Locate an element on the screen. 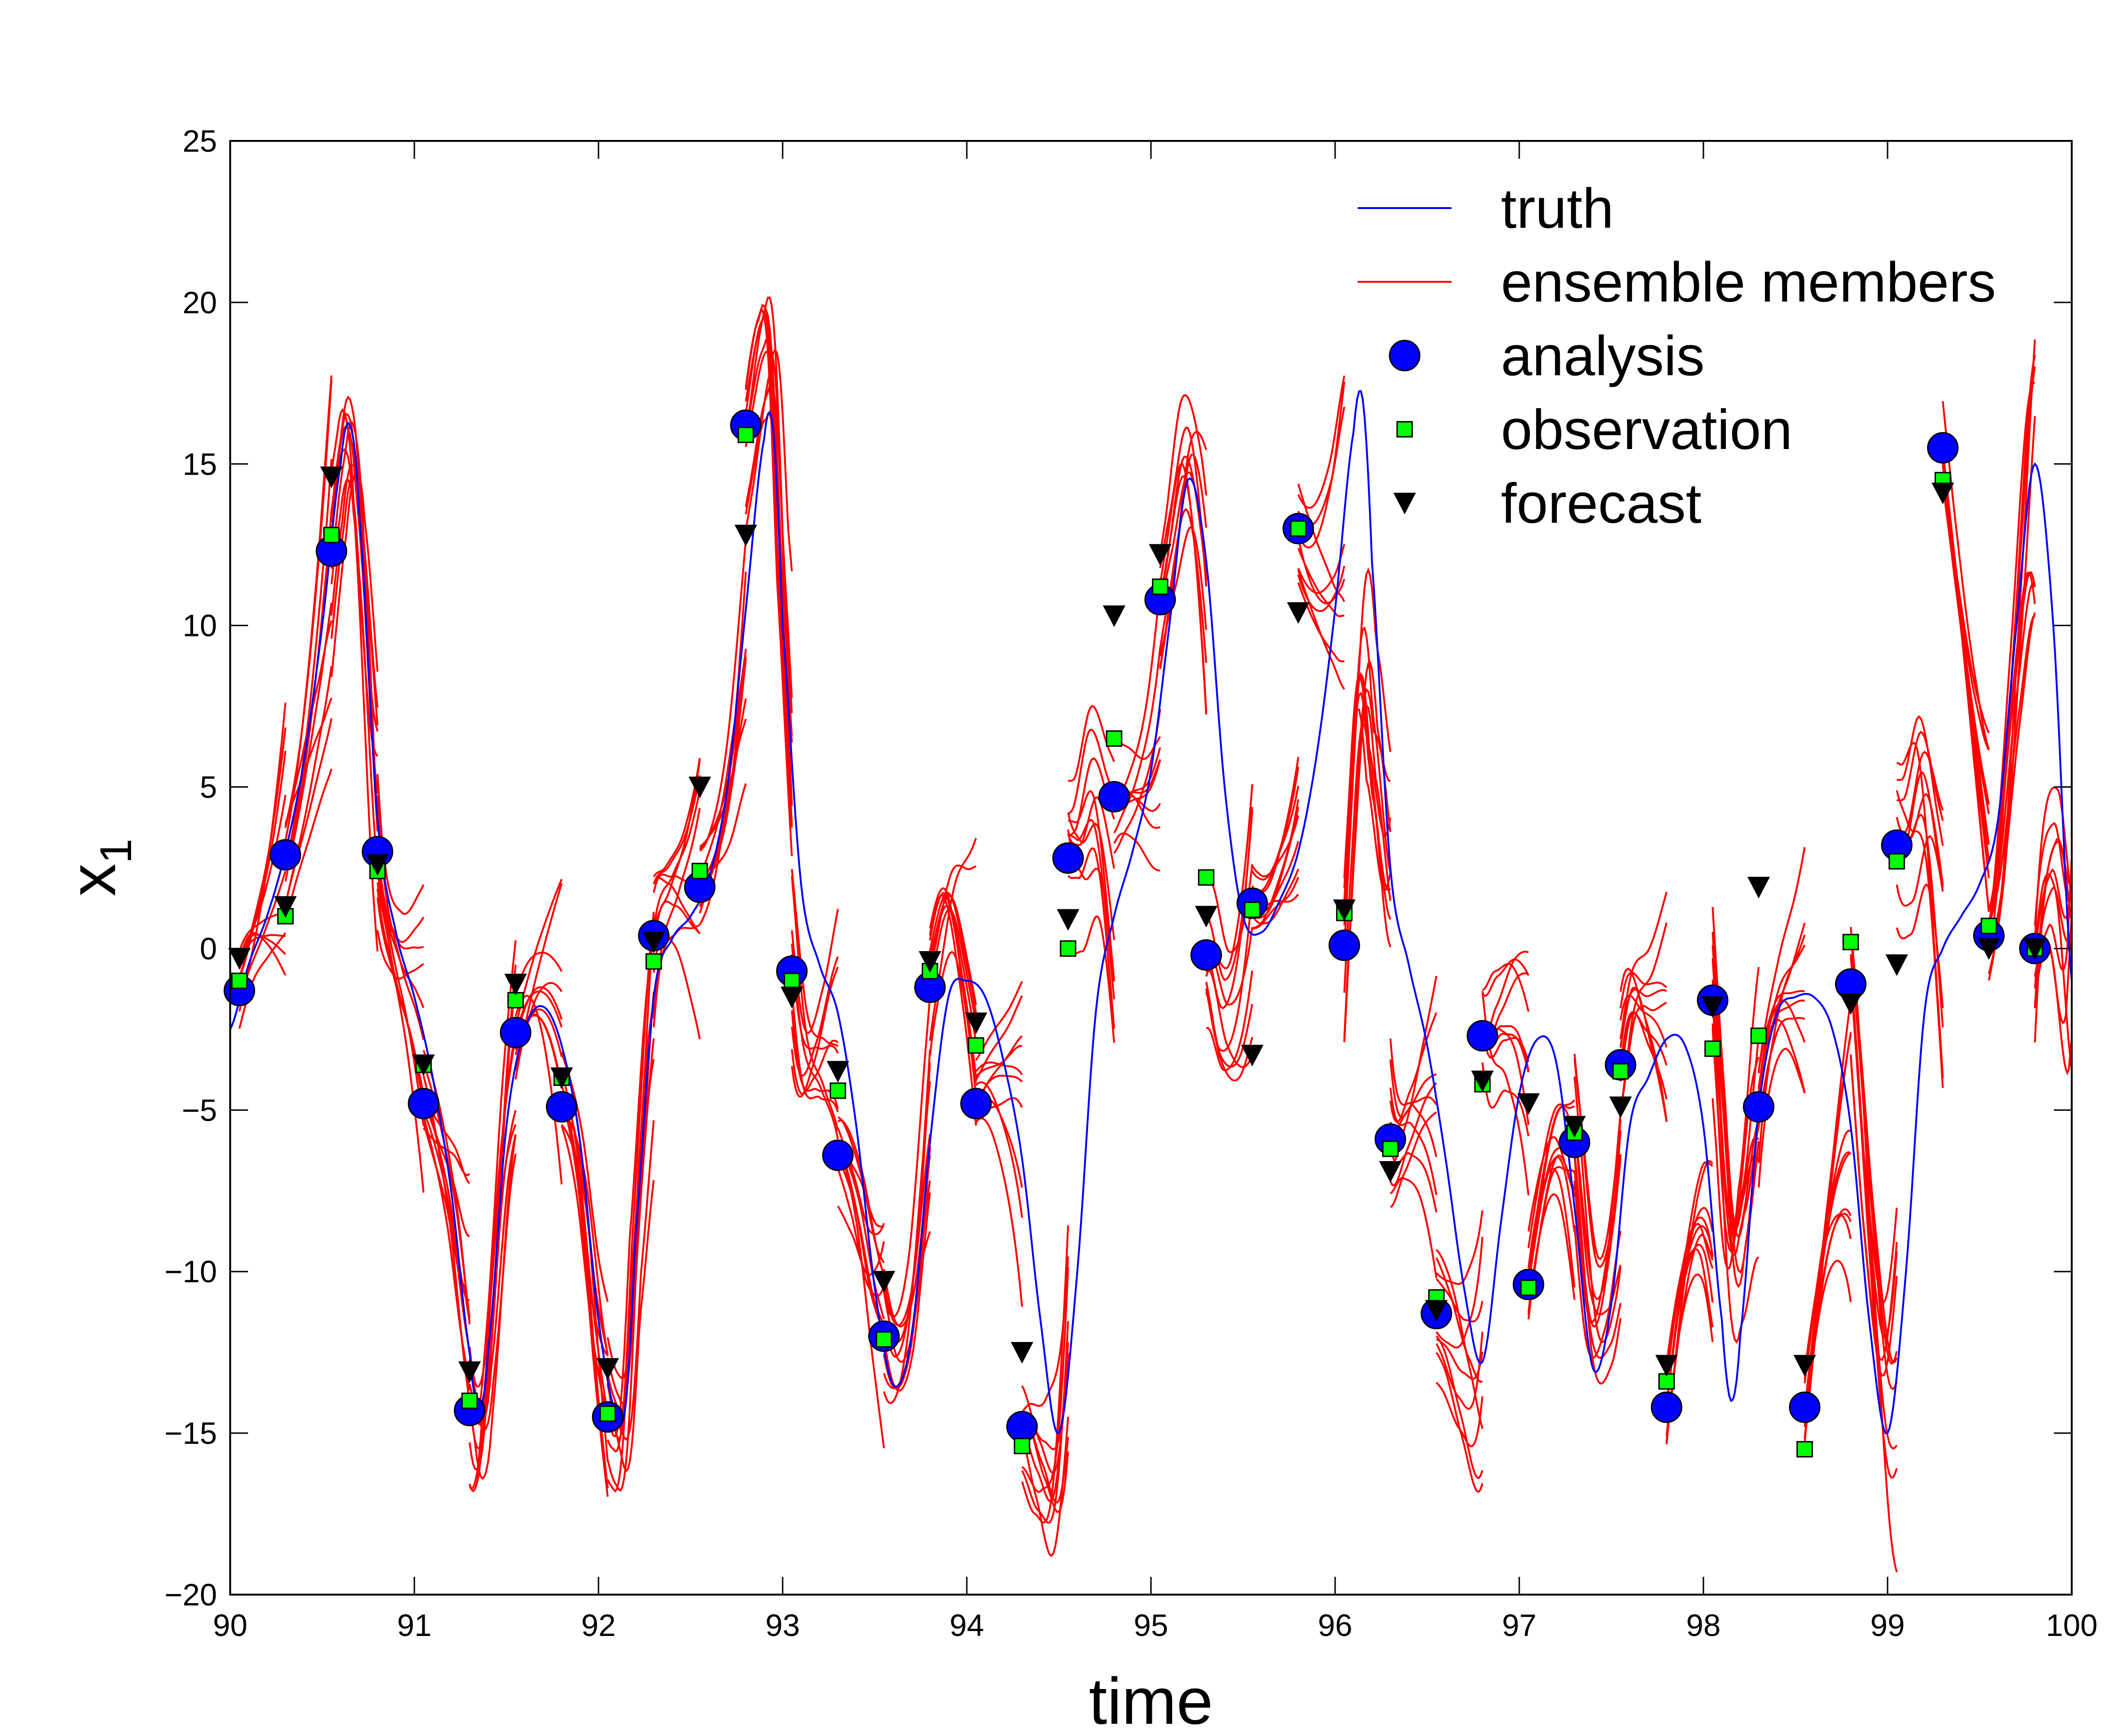 The height and width of the screenshot is (1736, 2114). y-tick-label: 10 is located at coordinates (200, 625).